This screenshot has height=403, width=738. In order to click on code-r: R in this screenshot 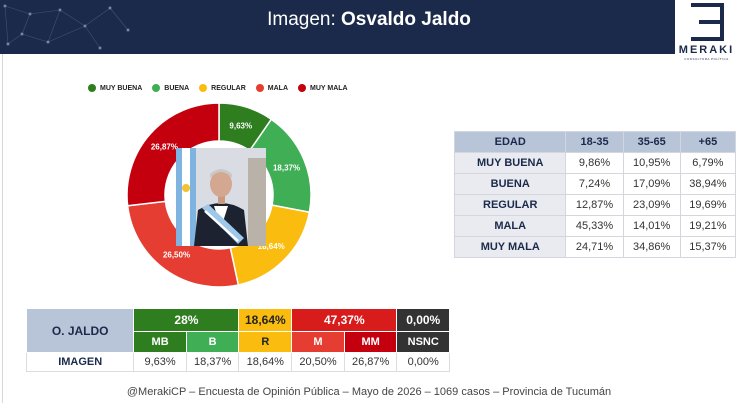, I will do `click(265, 342)`.